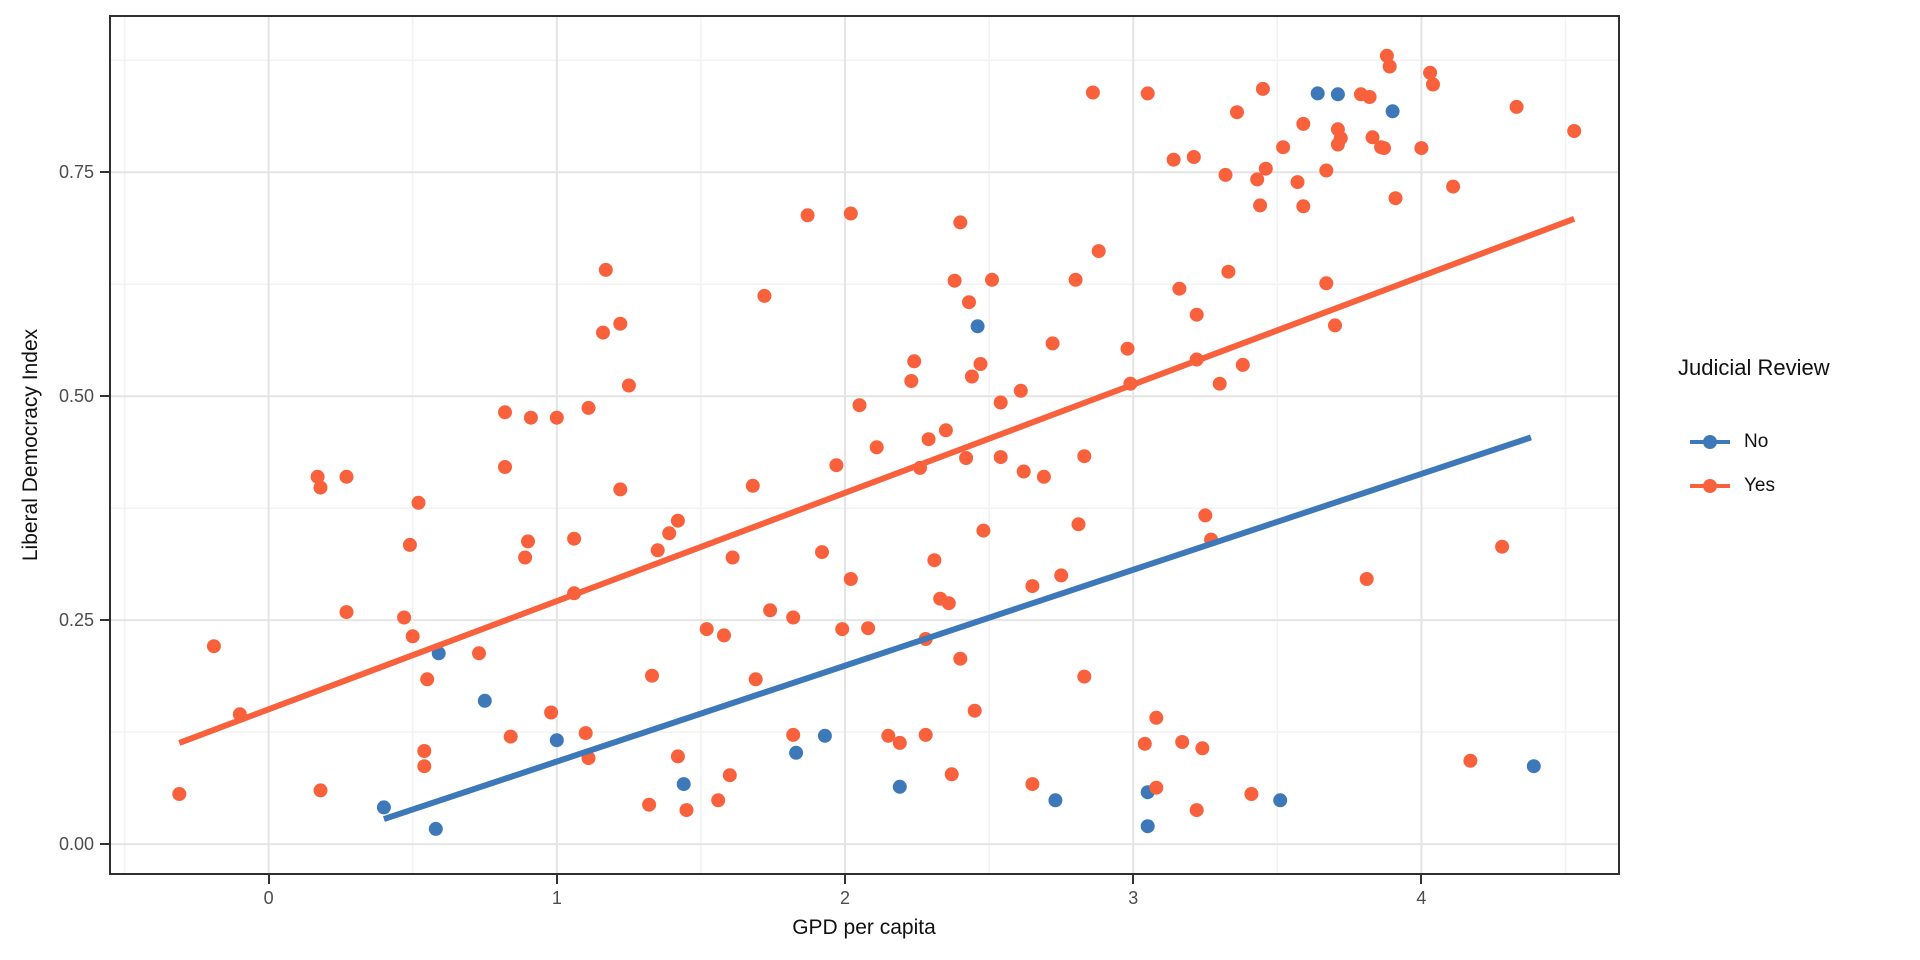 The width and height of the screenshot is (1920, 960). What do you see at coordinates (76, 620) in the screenshot?
I see `y-tick-label: 0.25` at bounding box center [76, 620].